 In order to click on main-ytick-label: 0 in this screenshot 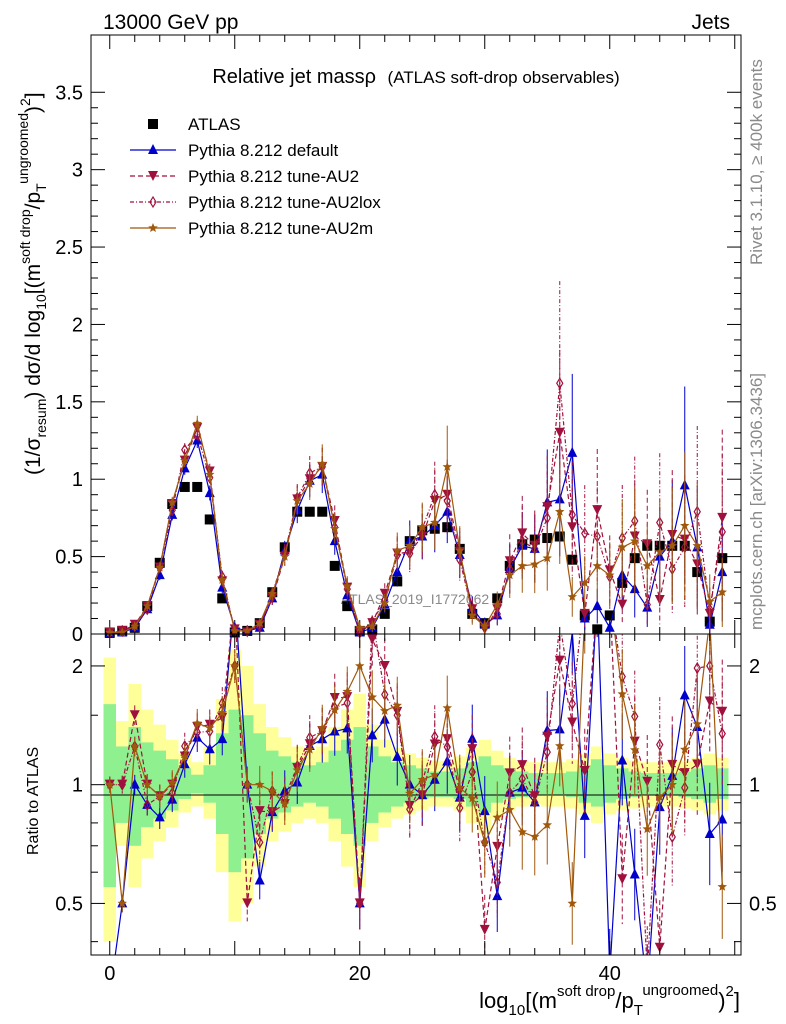, I will do `click(77, 635)`.